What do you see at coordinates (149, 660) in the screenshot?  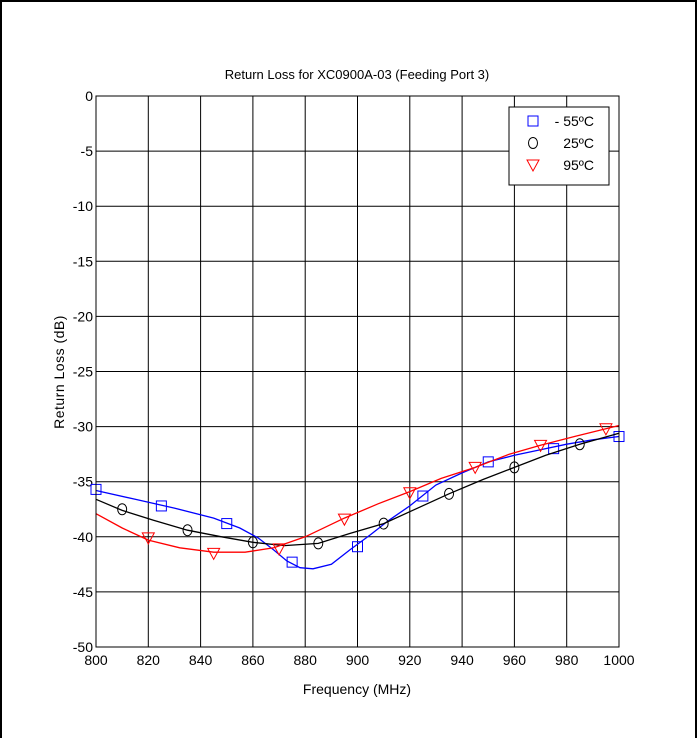 I see `x-tick-label: 820` at bounding box center [149, 660].